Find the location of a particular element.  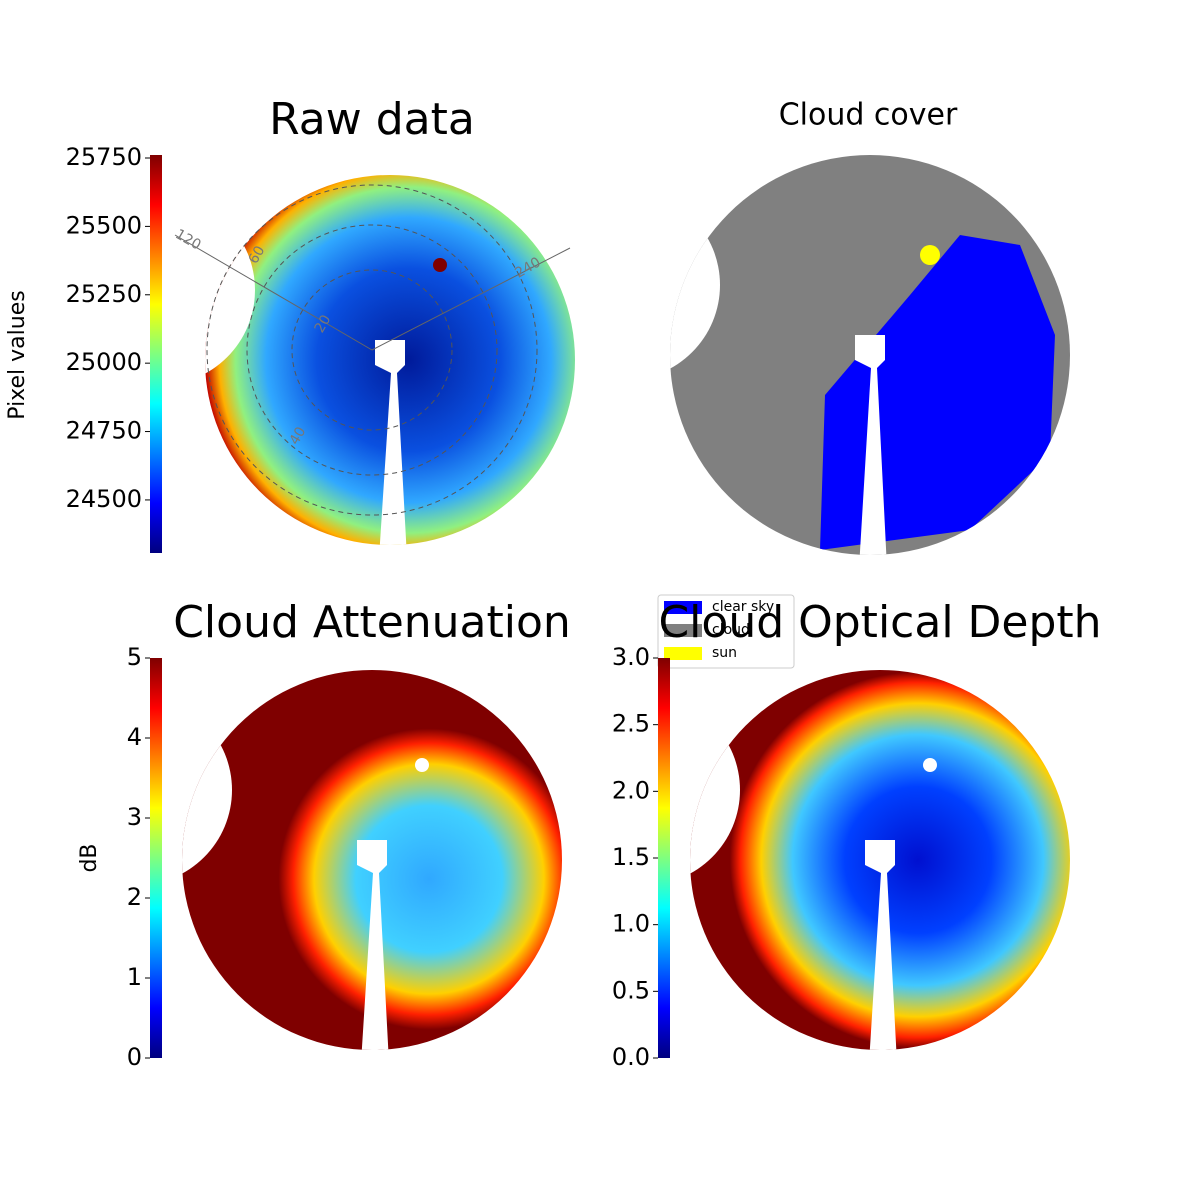

polar-grid is located at coordinates (372, 350).